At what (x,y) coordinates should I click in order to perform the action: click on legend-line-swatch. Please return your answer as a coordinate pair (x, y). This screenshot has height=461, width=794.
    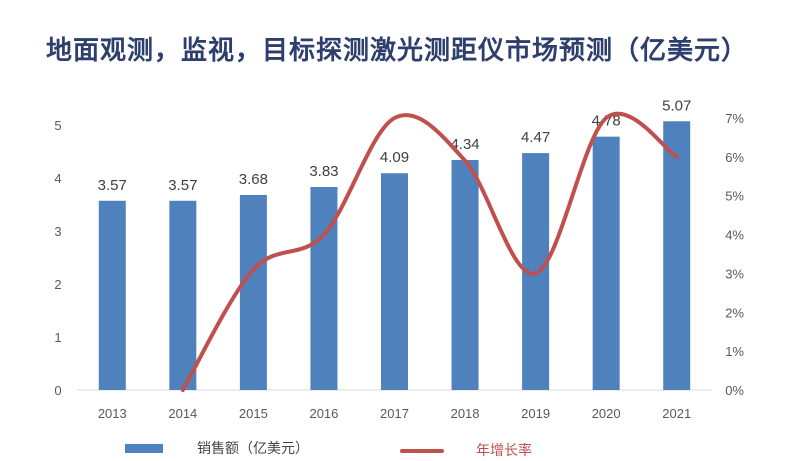
    Looking at the image, I should click on (422, 451).